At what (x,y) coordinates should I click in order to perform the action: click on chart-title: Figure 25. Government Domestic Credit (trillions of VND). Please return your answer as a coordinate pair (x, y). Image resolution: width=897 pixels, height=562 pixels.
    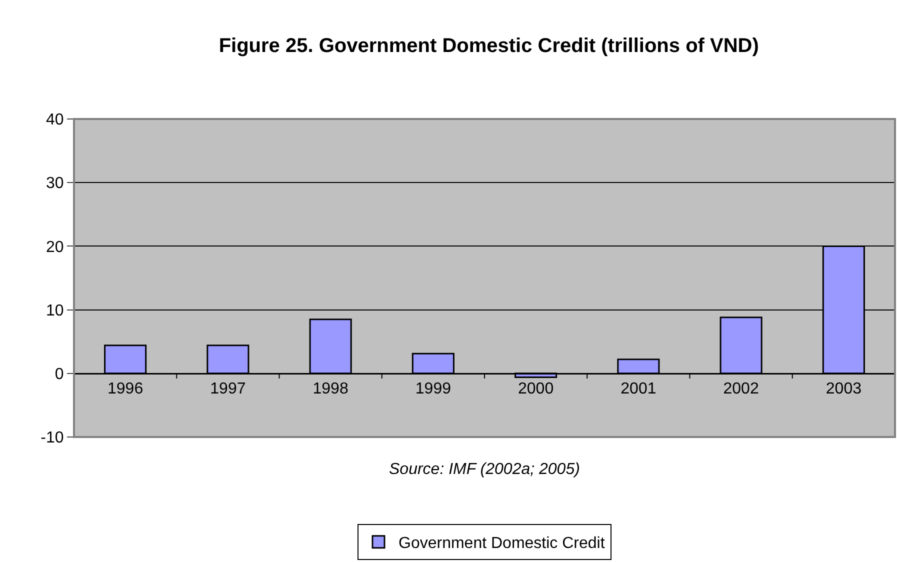
    Looking at the image, I should click on (488, 46).